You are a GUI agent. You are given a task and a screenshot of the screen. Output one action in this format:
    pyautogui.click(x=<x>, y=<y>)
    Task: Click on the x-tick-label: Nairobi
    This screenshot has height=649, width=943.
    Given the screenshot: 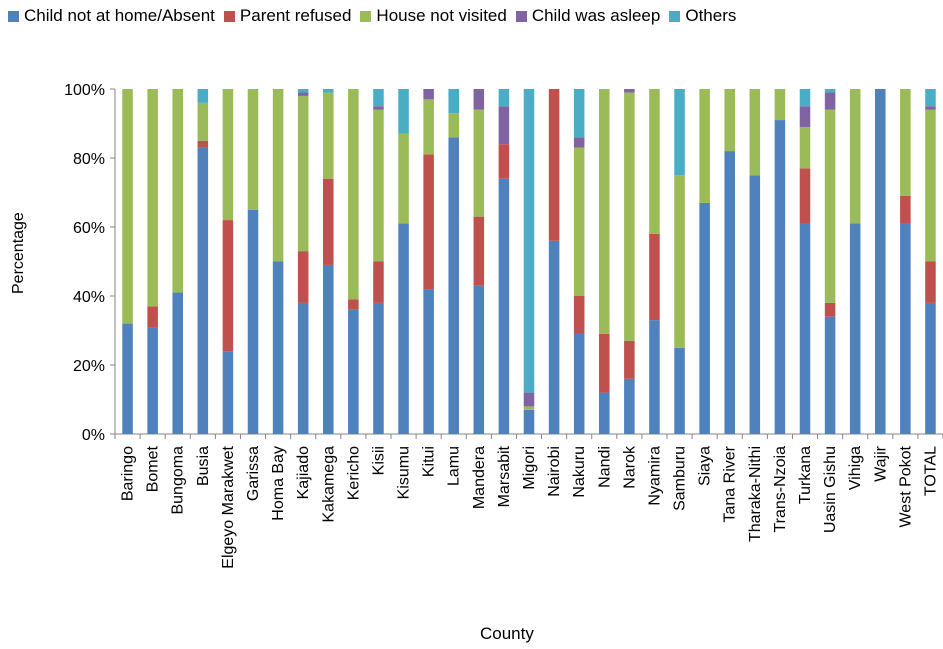 What is the action you would take?
    pyautogui.click(x=554, y=471)
    